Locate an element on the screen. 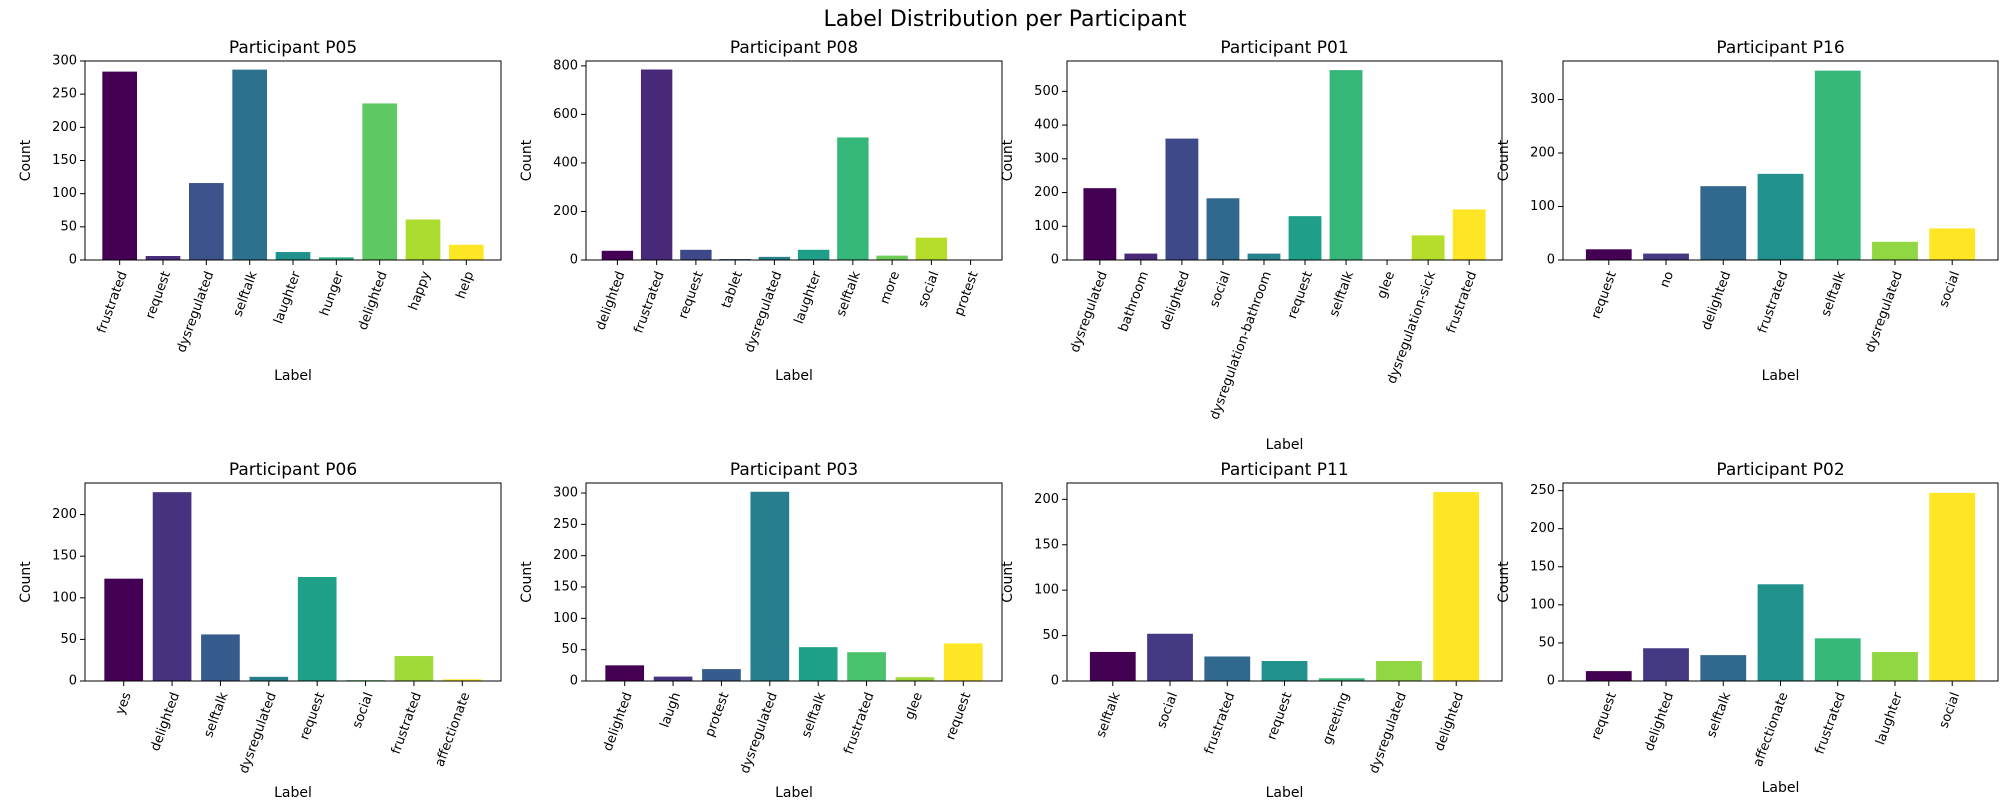  y-tick-label: 400 is located at coordinates (565, 162).